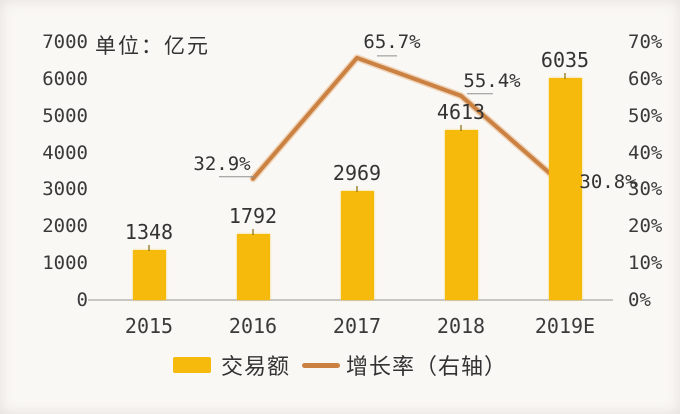 The width and height of the screenshot is (680, 414). I want to click on left-axis-tick-4000: 4000, so click(65, 152).